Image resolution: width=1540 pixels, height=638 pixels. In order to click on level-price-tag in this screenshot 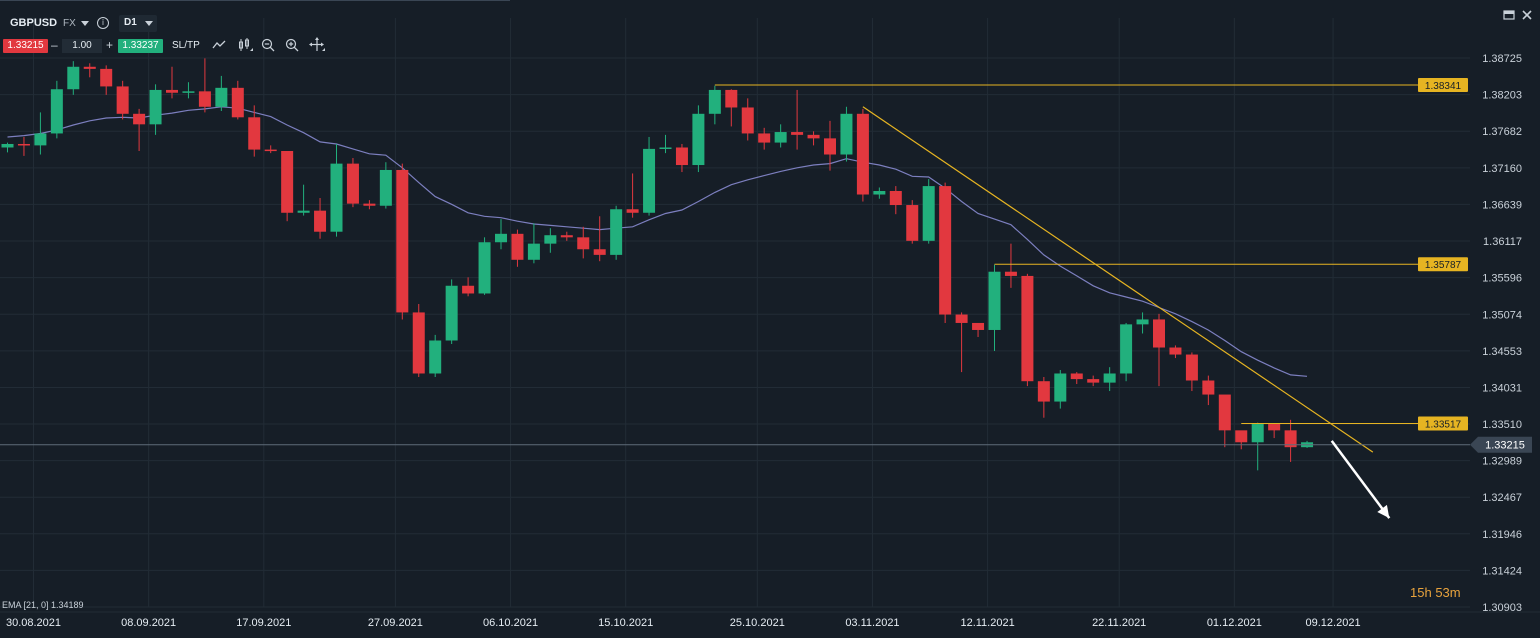, I will do `click(1443, 423)`.